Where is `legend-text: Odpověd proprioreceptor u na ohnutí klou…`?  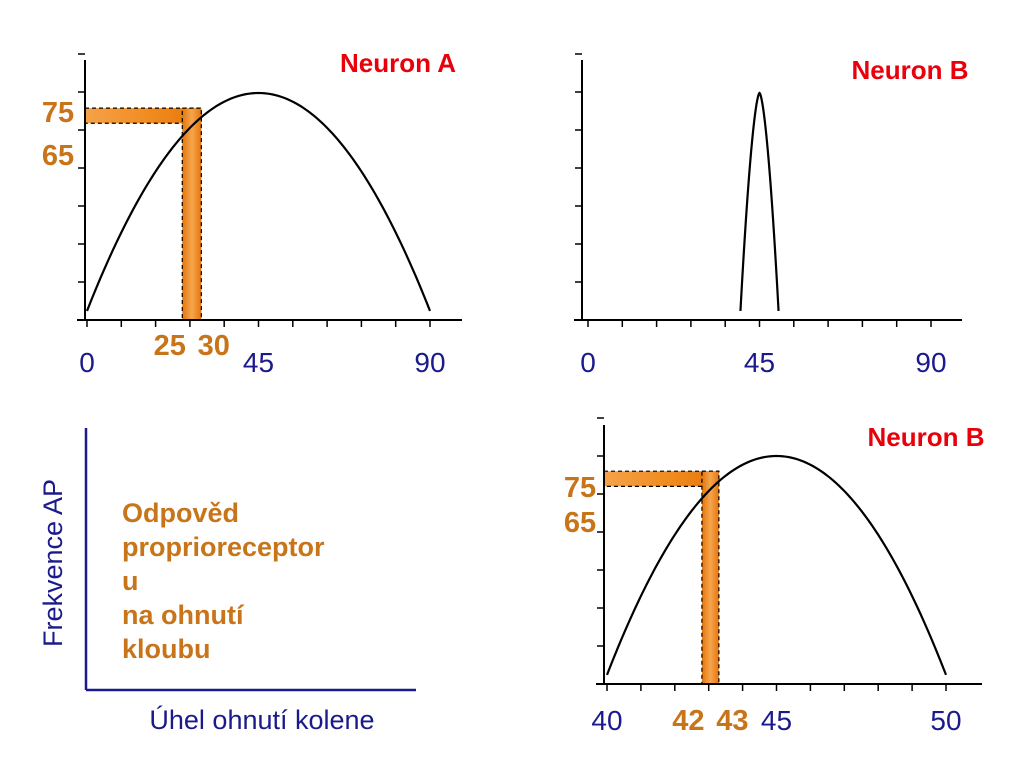 legend-text: Odpověd proprioreceptor u na ohnutí klou… is located at coordinates (262, 581).